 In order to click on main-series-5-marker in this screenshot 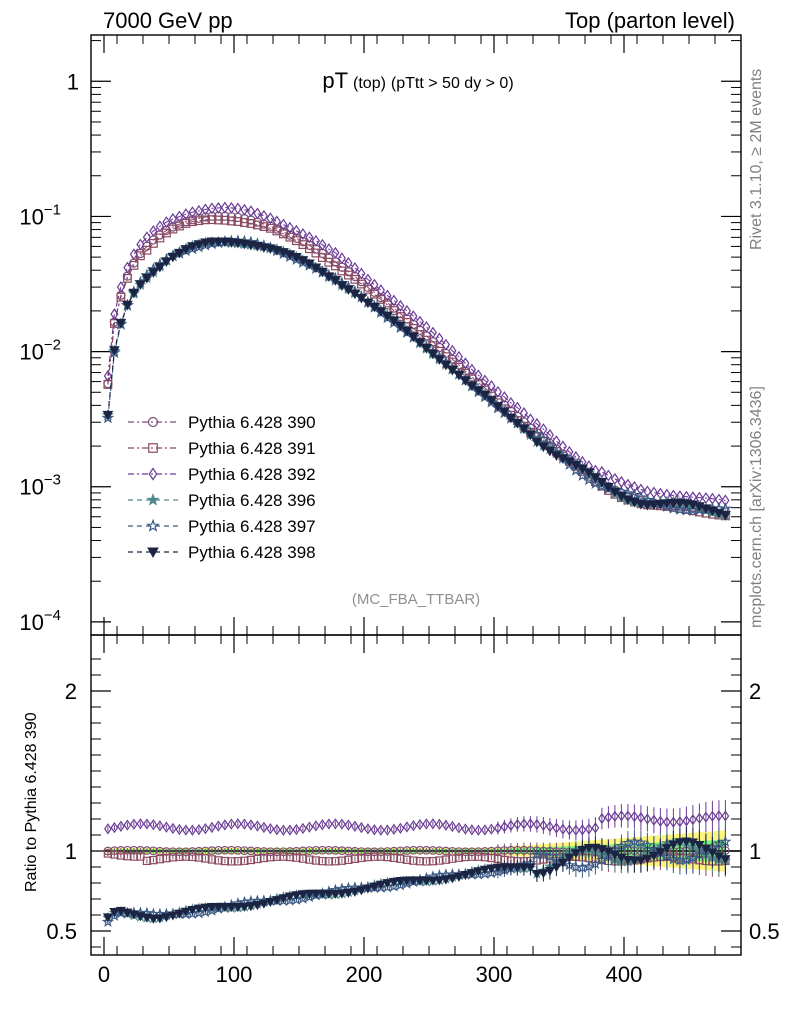, I will do `click(680, 509)`.